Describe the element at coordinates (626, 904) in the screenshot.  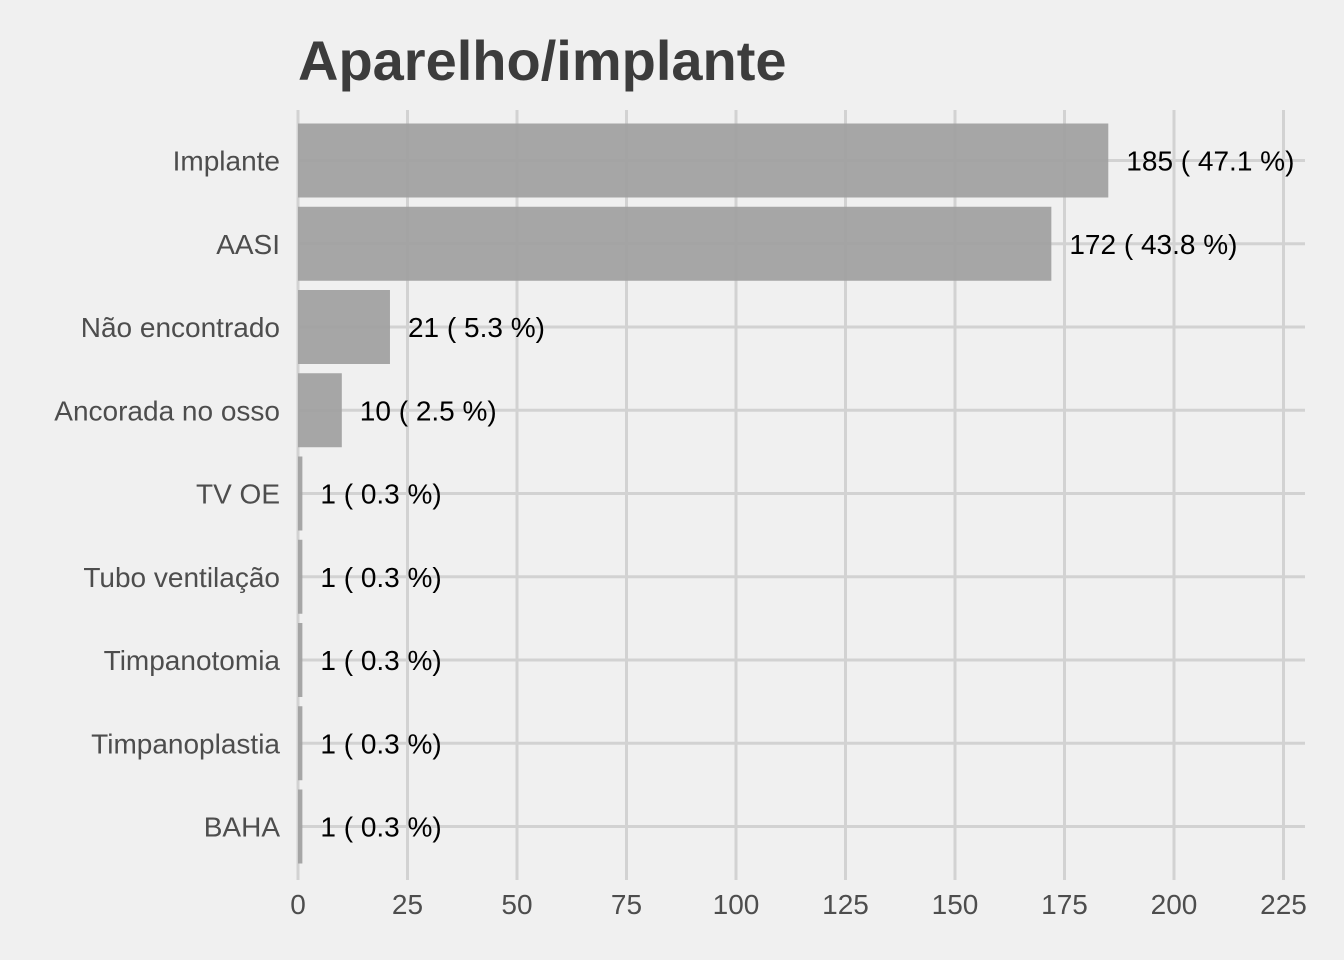
I see `x-tick-label: 75` at that location.